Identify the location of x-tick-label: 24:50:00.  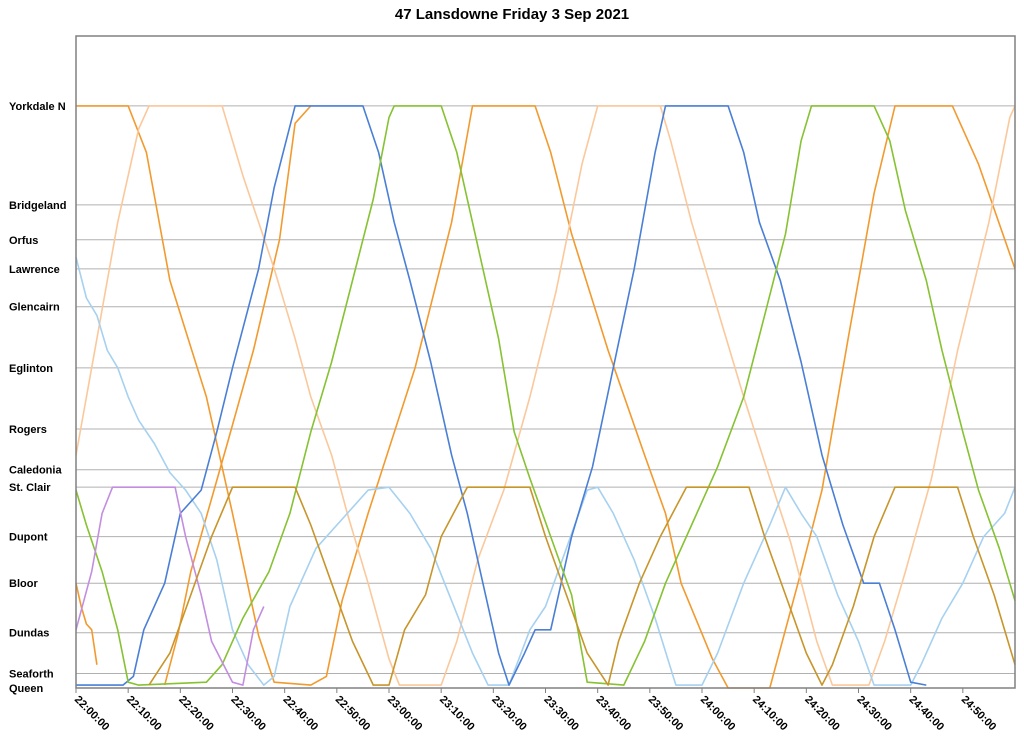
(979, 714).